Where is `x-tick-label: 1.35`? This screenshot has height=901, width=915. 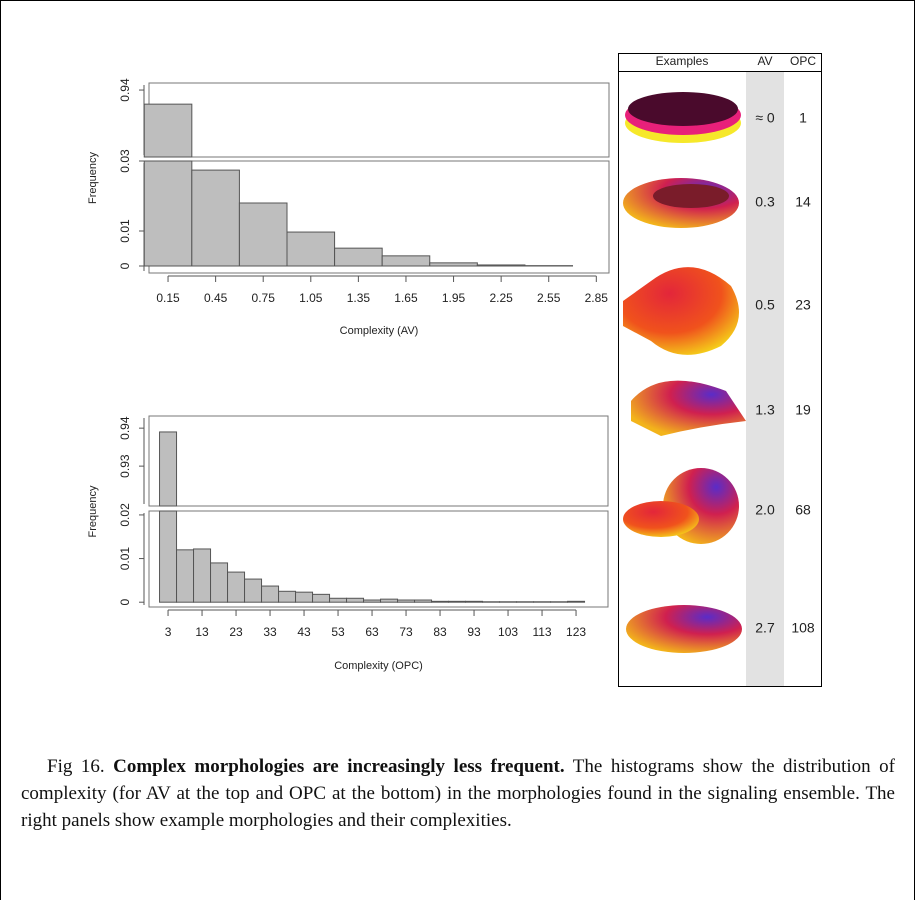
x-tick-label: 1.35 is located at coordinates (359, 298).